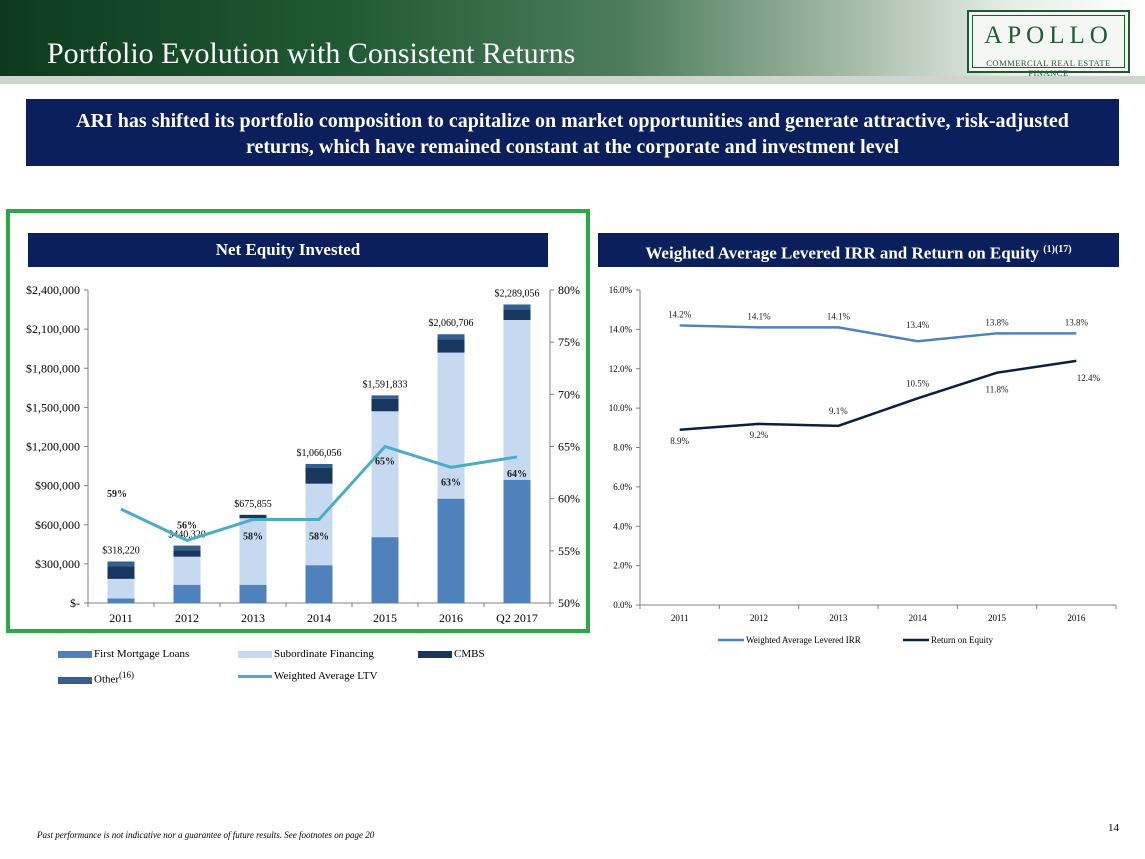  I want to click on ltv-label: 64%, so click(517, 474).